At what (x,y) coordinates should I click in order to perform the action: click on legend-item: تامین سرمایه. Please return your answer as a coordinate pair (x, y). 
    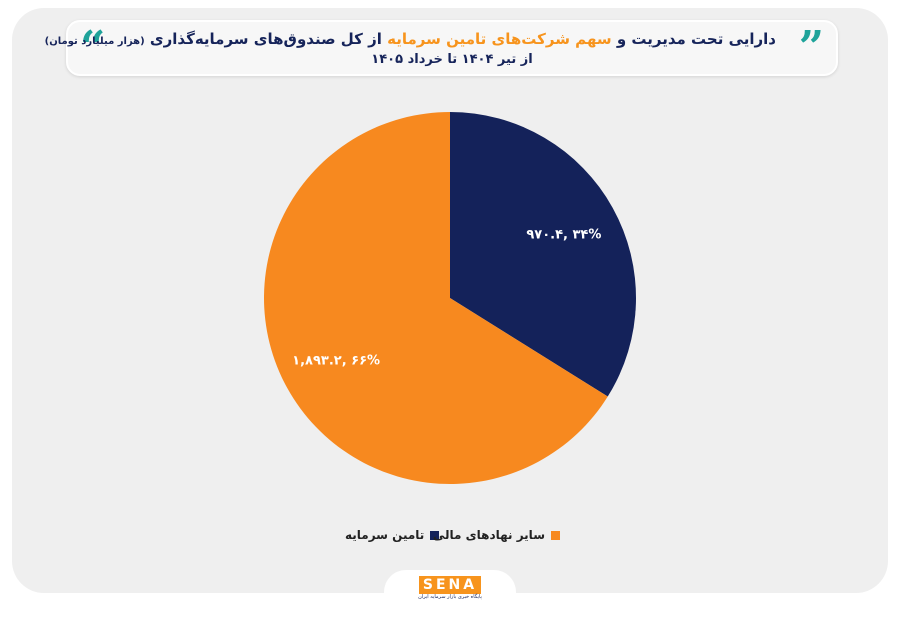
    Looking at the image, I should click on (392, 535).